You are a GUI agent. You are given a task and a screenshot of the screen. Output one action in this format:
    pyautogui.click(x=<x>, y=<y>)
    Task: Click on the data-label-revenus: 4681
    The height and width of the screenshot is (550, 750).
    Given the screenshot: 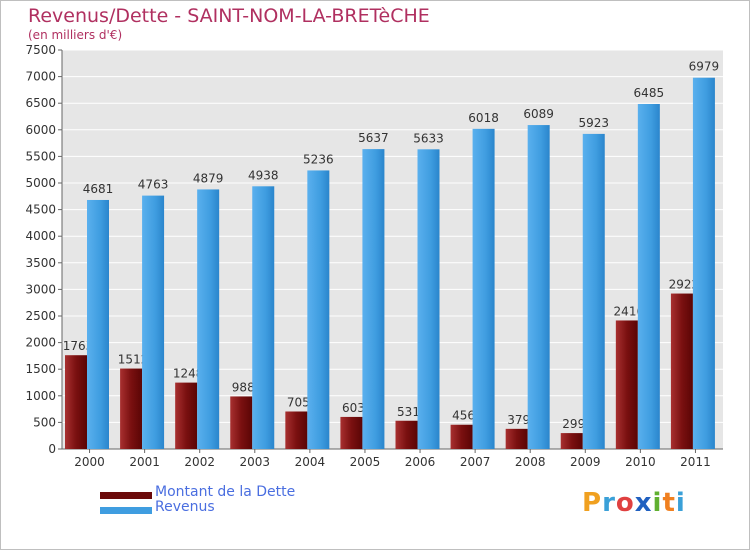 What is the action you would take?
    pyautogui.click(x=98, y=189)
    